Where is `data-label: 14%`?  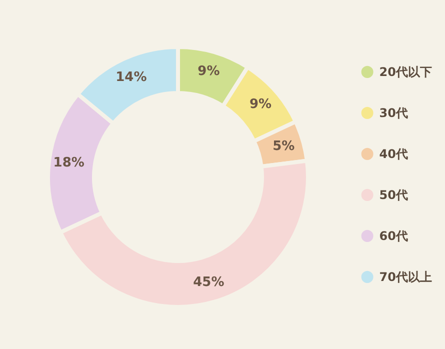 data-label: 14% is located at coordinates (131, 77).